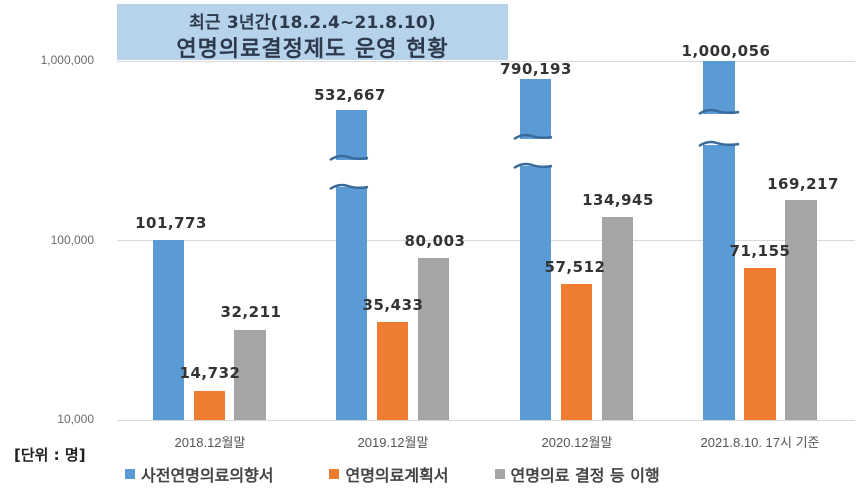 This screenshot has height=494, width=860. I want to click on bar-orange-2018, so click(209, 405).